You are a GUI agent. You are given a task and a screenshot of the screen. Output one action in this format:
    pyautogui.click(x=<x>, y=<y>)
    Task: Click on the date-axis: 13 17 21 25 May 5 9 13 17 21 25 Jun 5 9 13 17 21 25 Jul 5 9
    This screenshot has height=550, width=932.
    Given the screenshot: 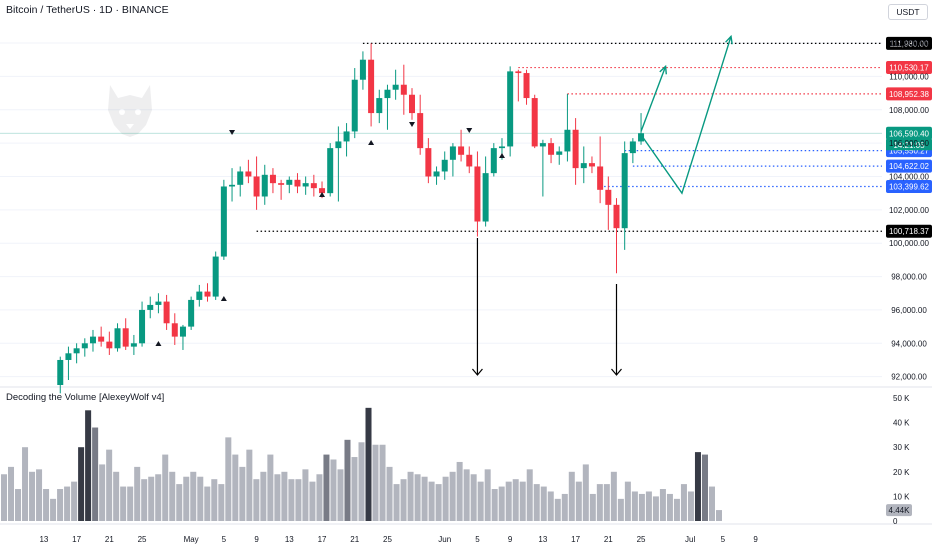 What is the action you would take?
    pyautogui.click(x=398, y=539)
    